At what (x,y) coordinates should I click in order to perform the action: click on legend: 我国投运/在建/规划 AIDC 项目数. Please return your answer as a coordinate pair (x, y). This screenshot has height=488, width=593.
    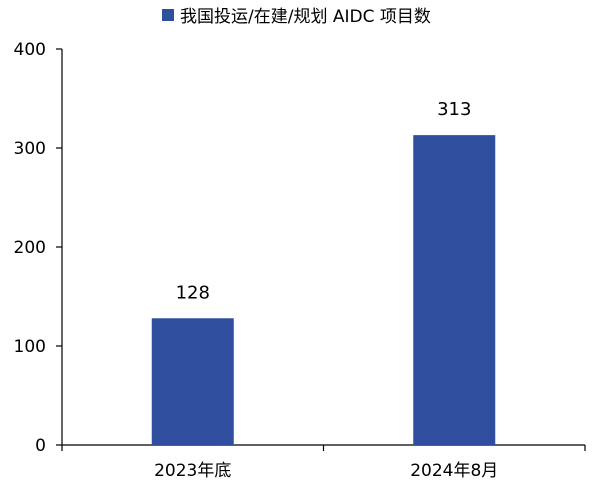
    Looking at the image, I should click on (296, 17).